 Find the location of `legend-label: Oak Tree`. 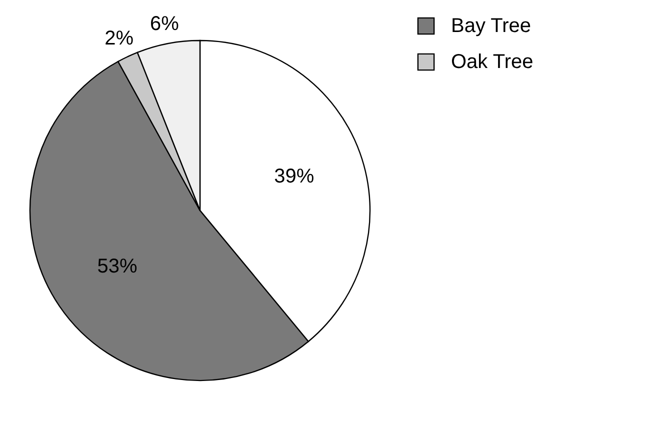

legend-label: Oak Tree is located at coordinates (492, 62).